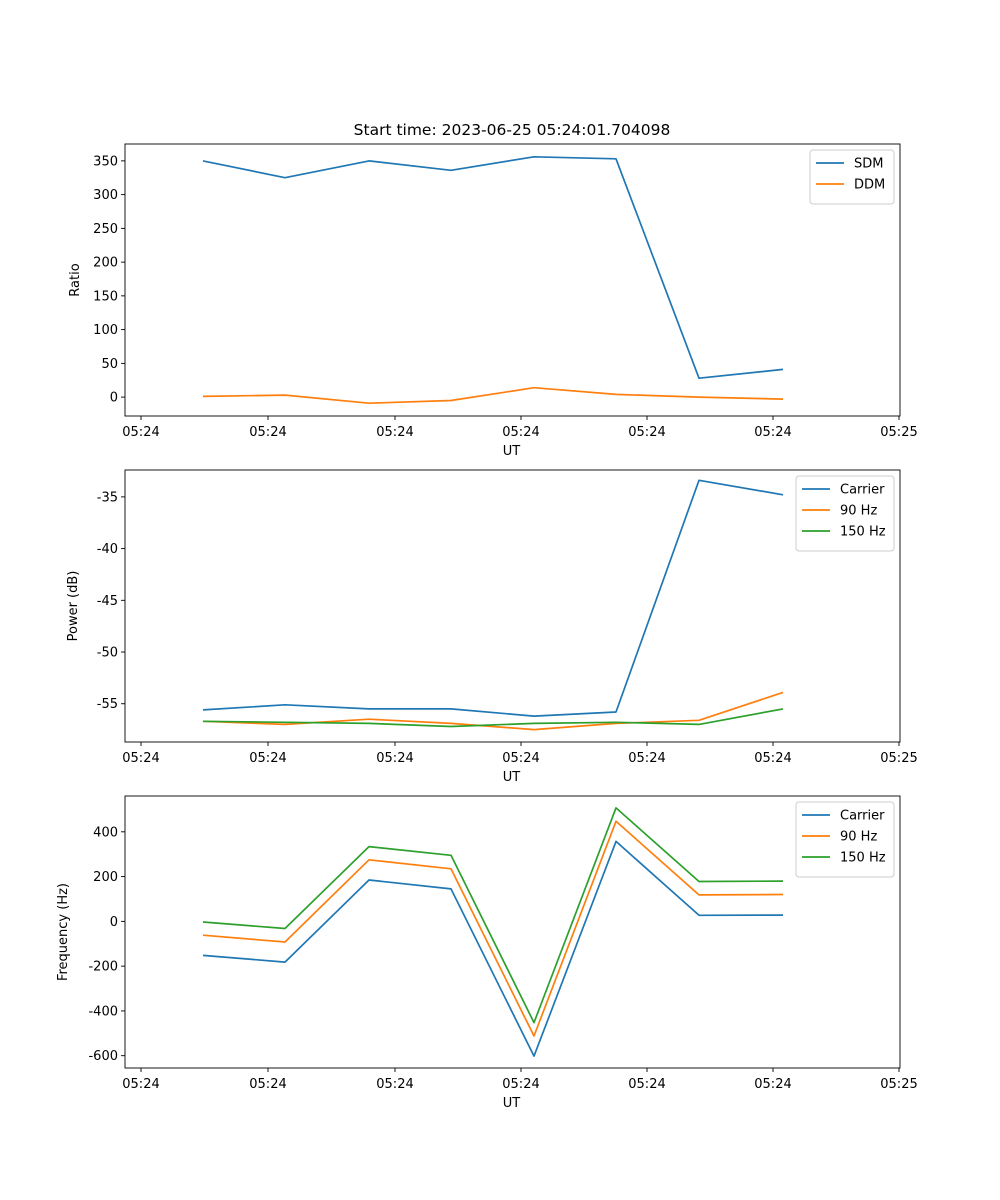 The image size is (1000, 1200). What do you see at coordinates (512, 130) in the screenshot?
I see `chart-title: Start time: 2023-06-25 05:24:01.704098` at bounding box center [512, 130].